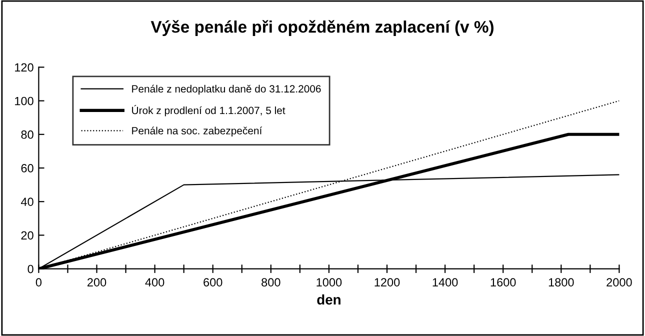 The height and width of the screenshot is (336, 645). Describe the element at coordinates (31, 269) in the screenshot. I see `y-tick-label: 0` at that location.